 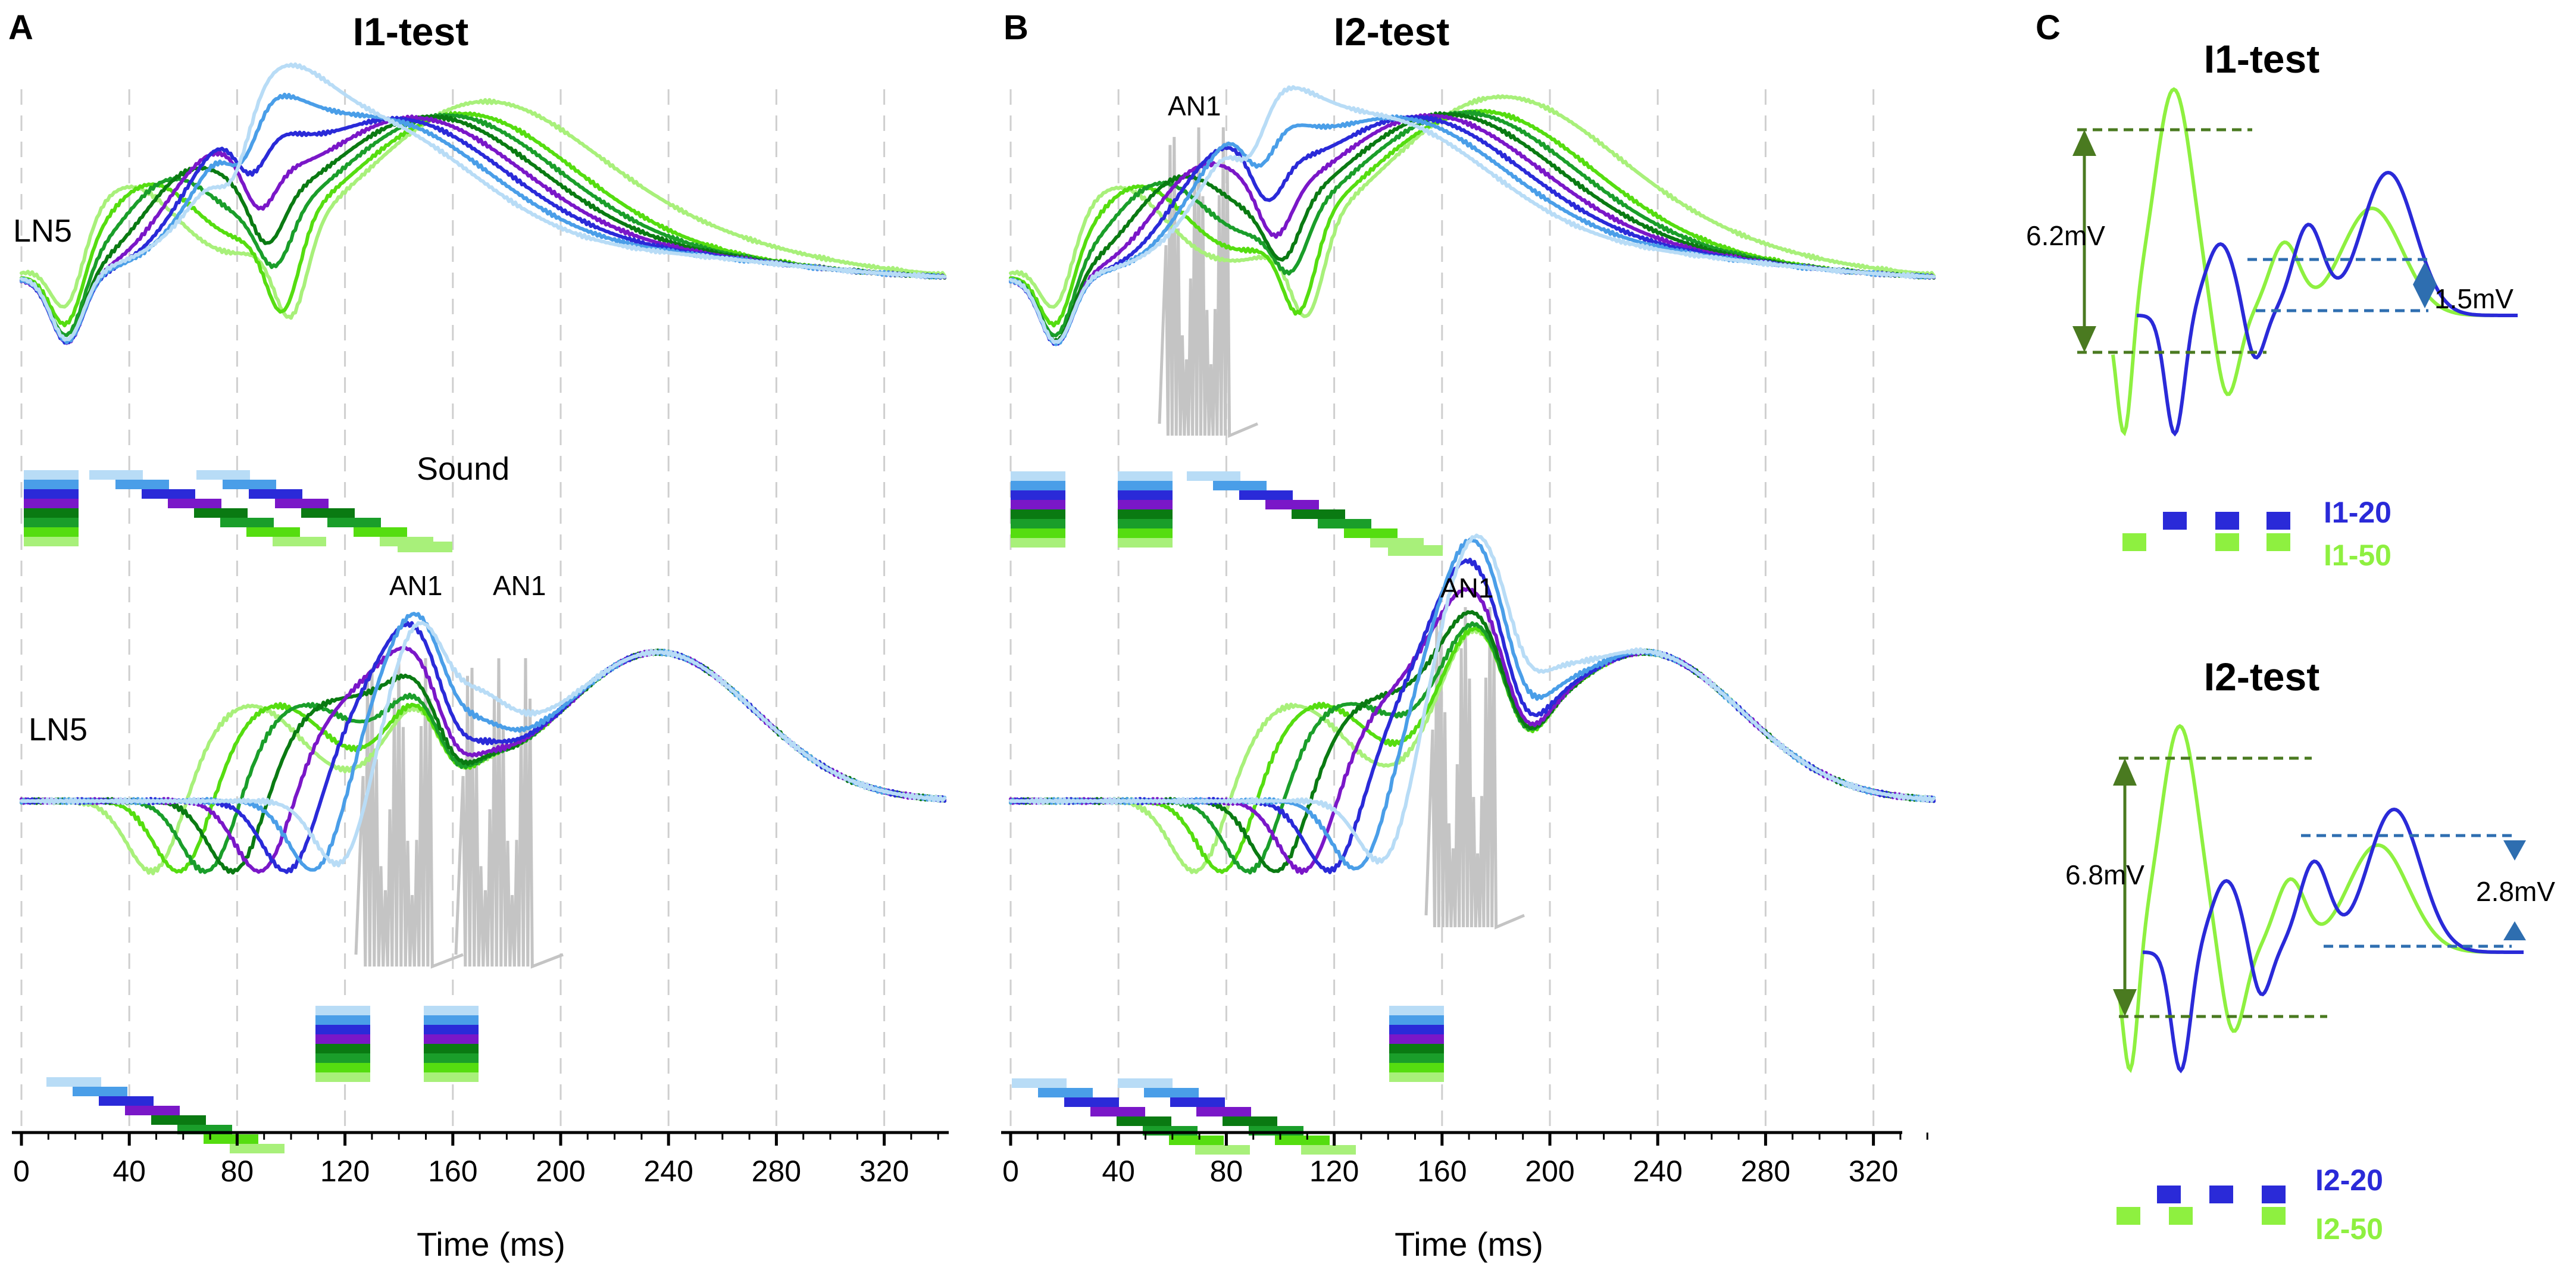 I want to click on c-bottom-leg-b3, so click(x=2274, y=1194).